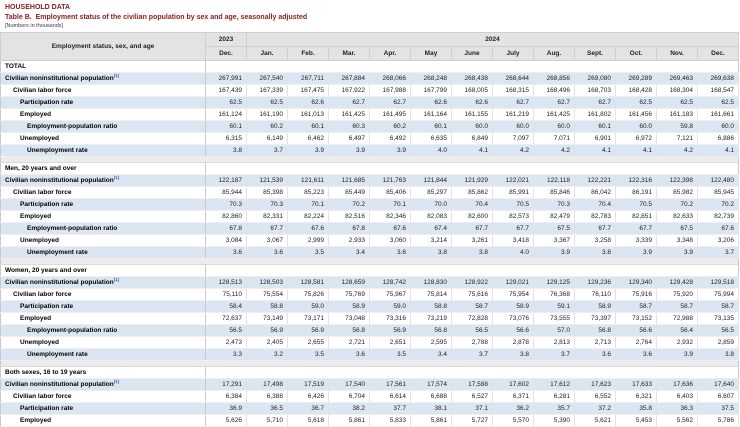 Image resolution: width=740 pixels, height=427 pixels. What do you see at coordinates (390, 306) in the screenshot?
I see `cell-value: 59.0` at bounding box center [390, 306].